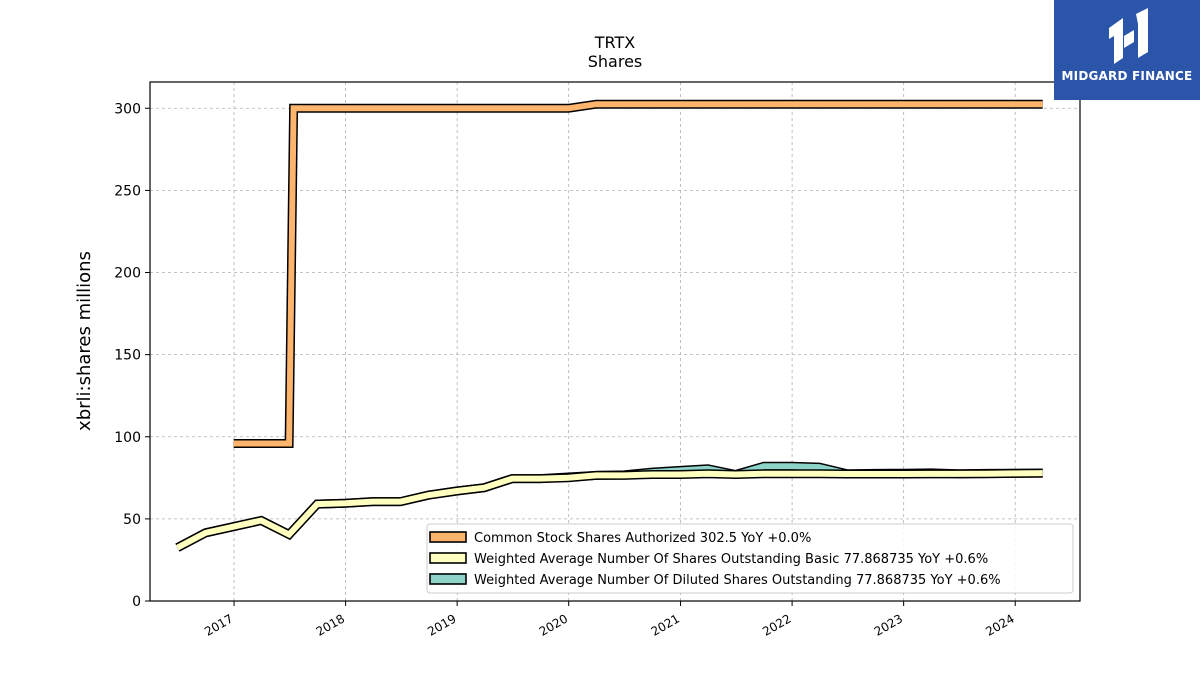  What do you see at coordinates (330, 624) in the screenshot?
I see `x-tick-label: 2018` at bounding box center [330, 624].